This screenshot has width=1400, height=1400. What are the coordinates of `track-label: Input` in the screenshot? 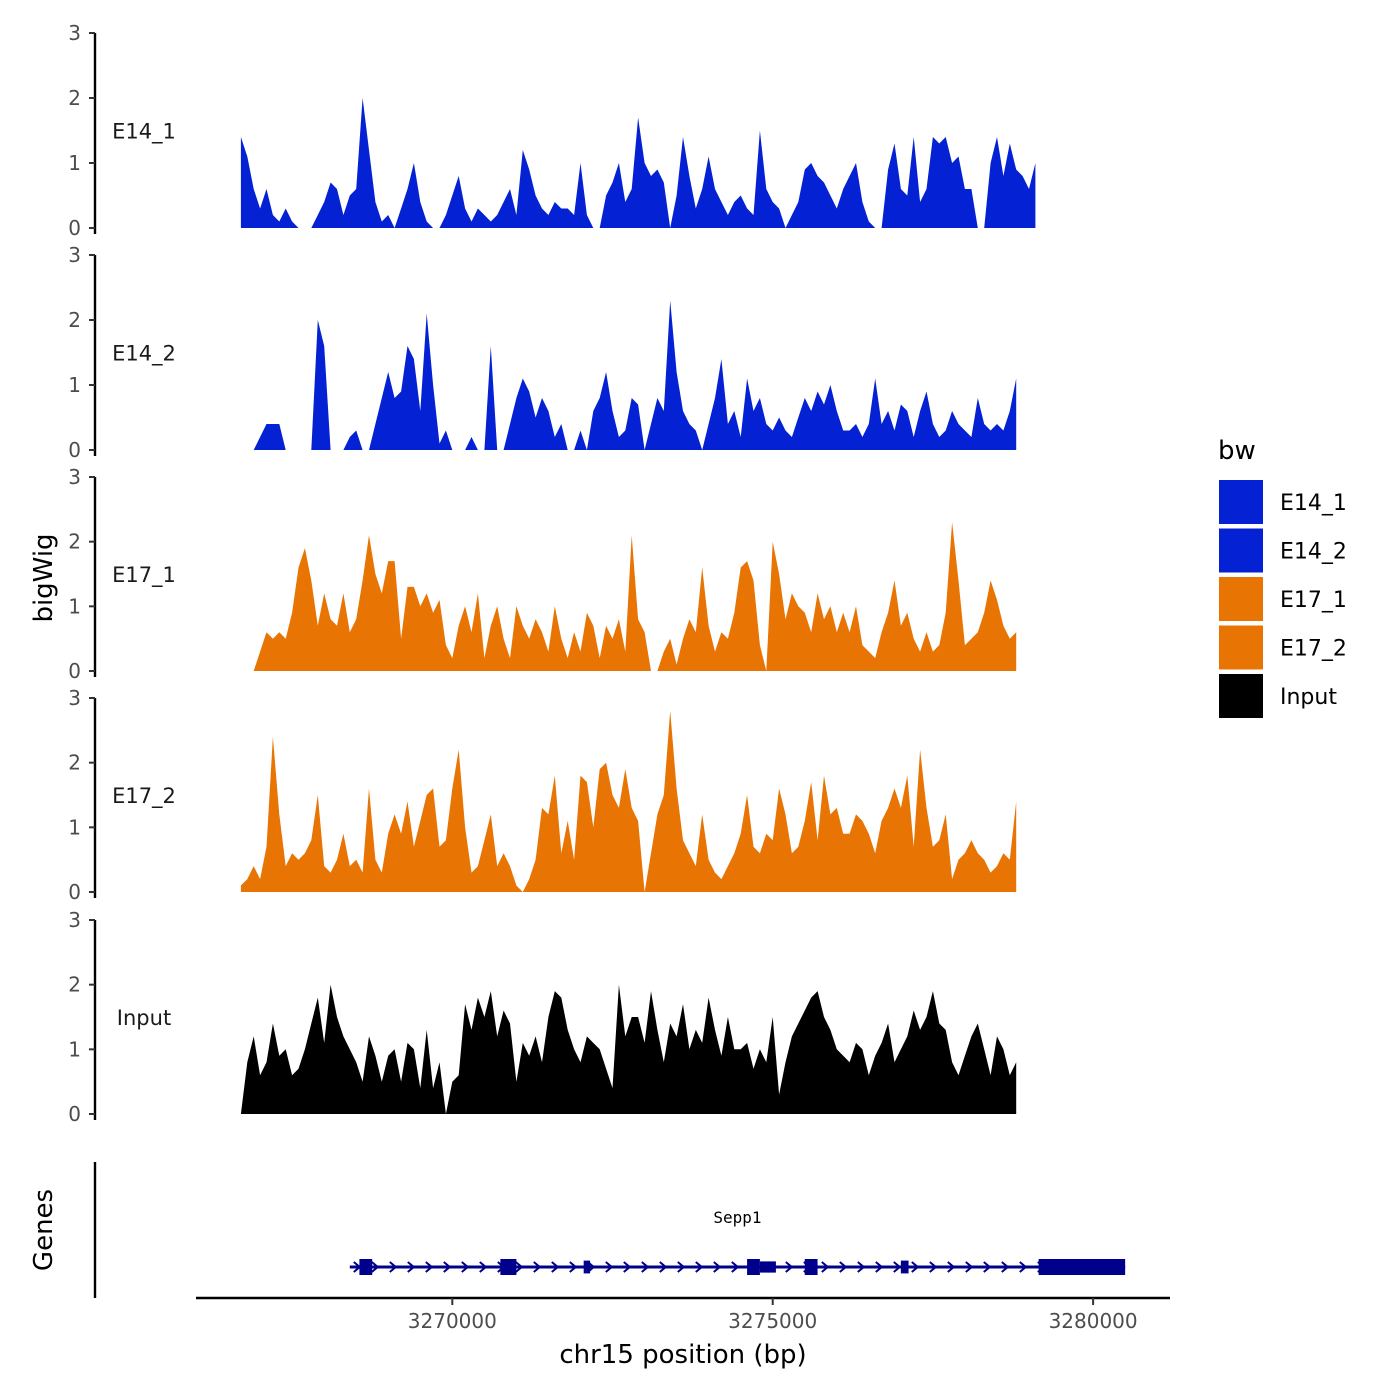 It's located at (144, 1018).